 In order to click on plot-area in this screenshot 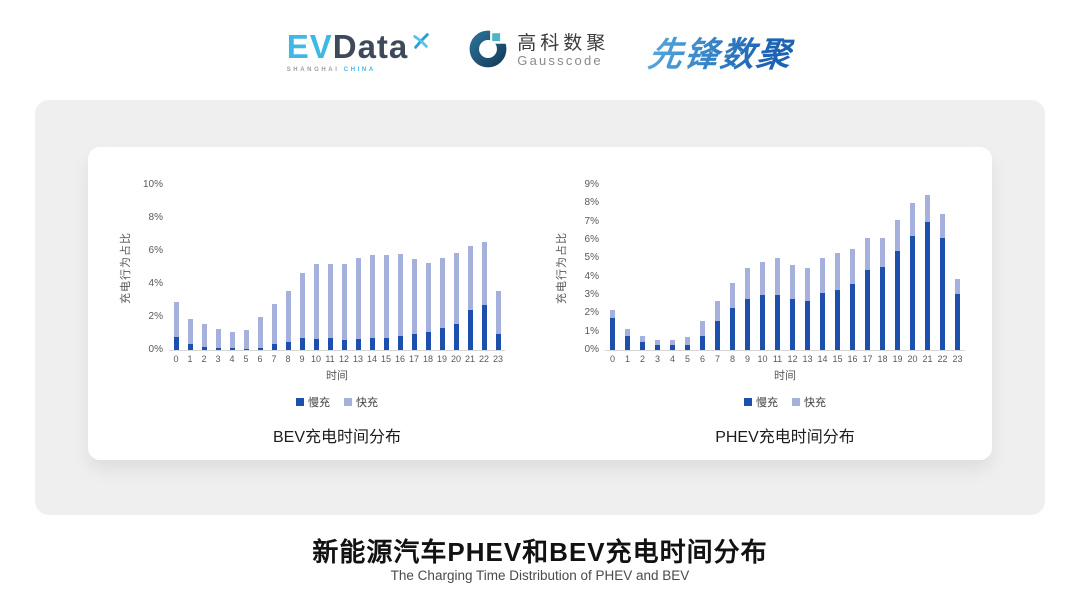, I will do `click(785, 268)`.